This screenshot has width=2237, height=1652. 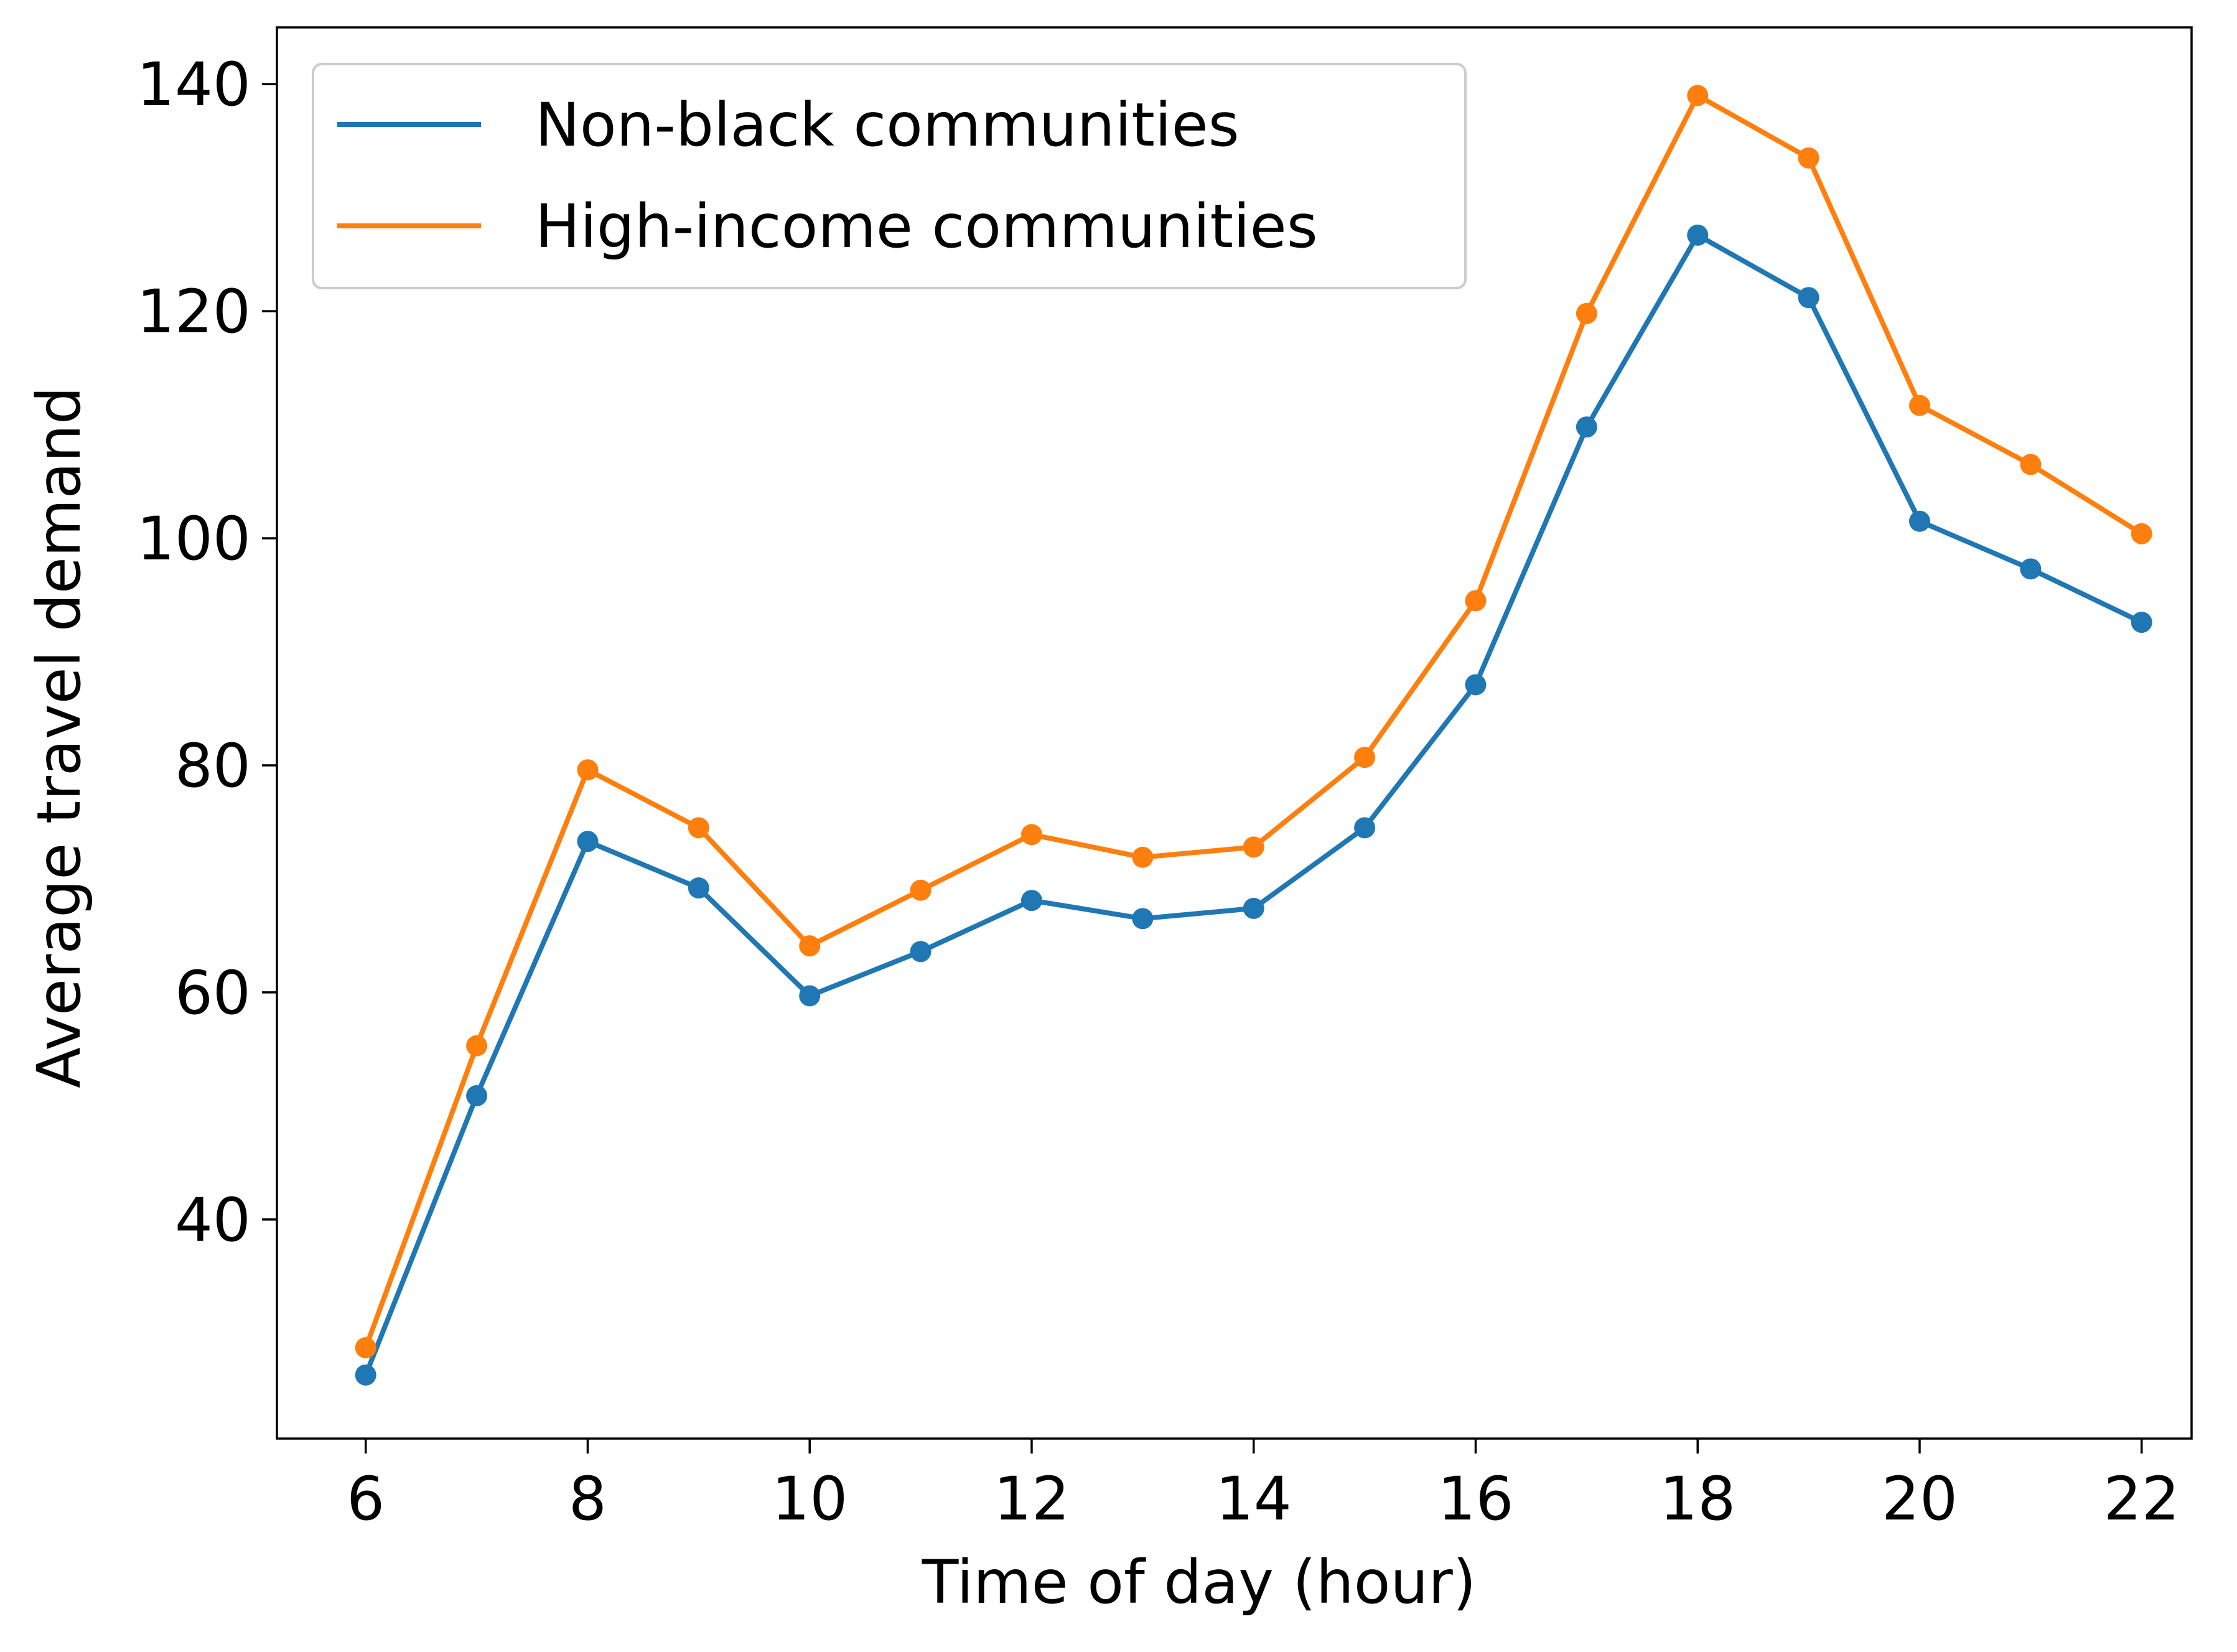 What do you see at coordinates (59, 737) in the screenshot?
I see `y-axis-label: Average travel demand` at bounding box center [59, 737].